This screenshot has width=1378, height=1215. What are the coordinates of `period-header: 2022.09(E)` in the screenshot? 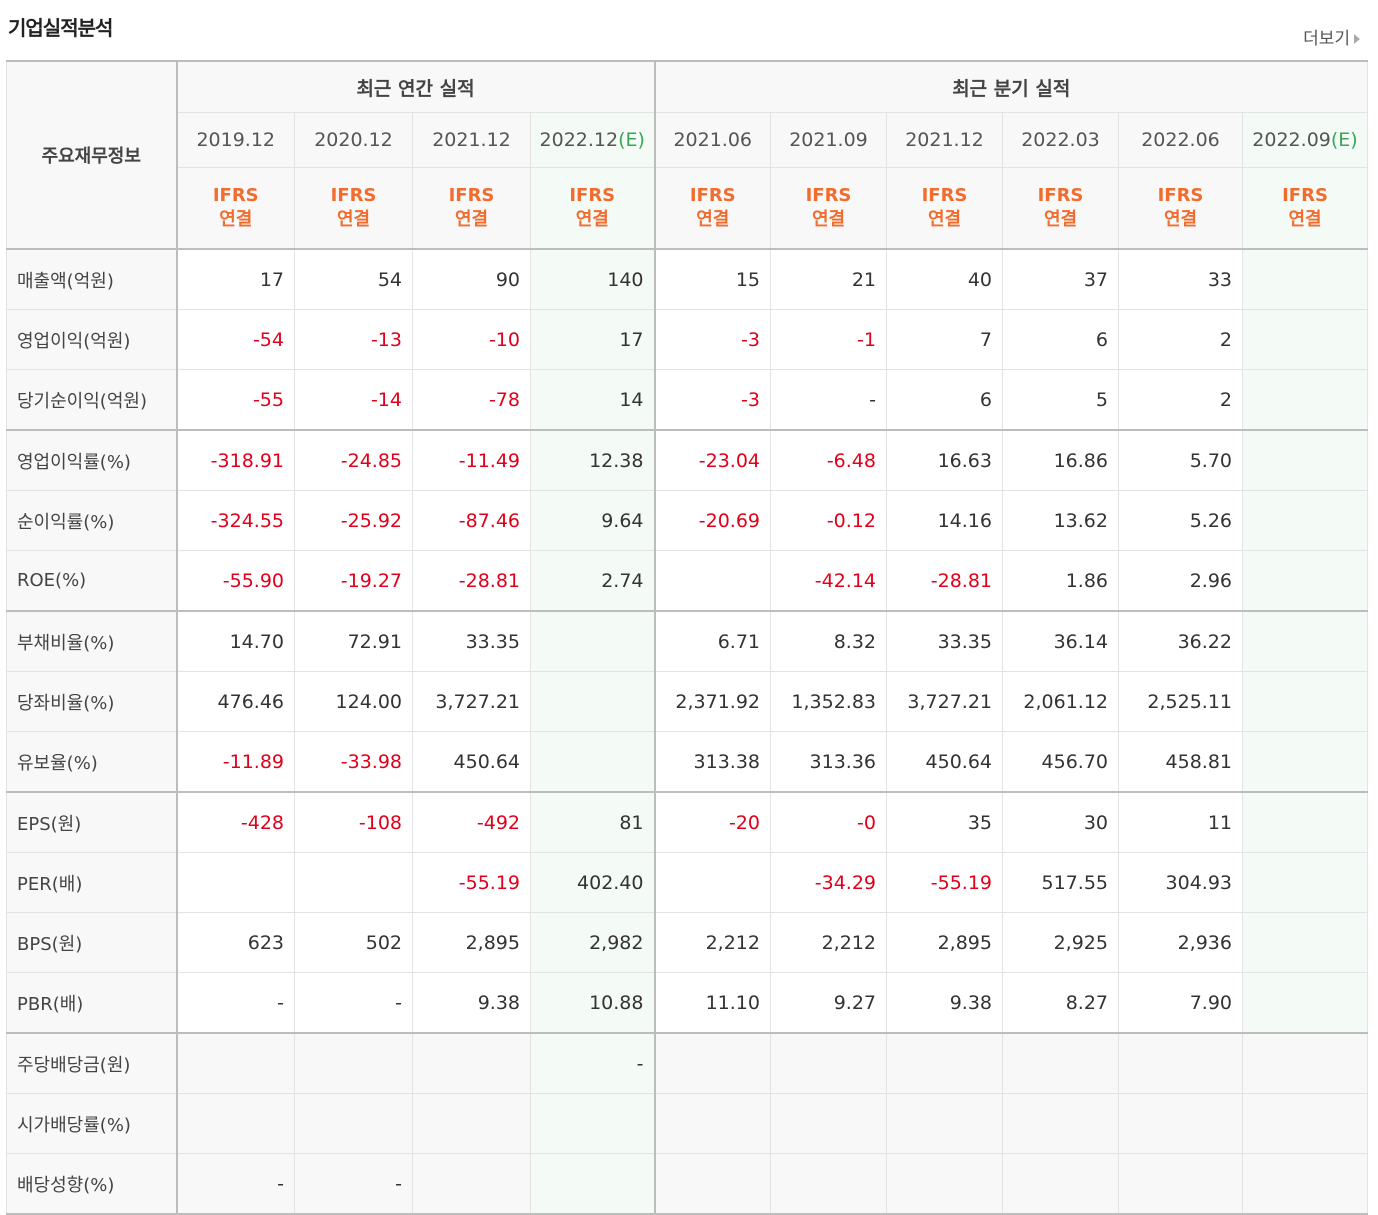 It's located at (1305, 140).